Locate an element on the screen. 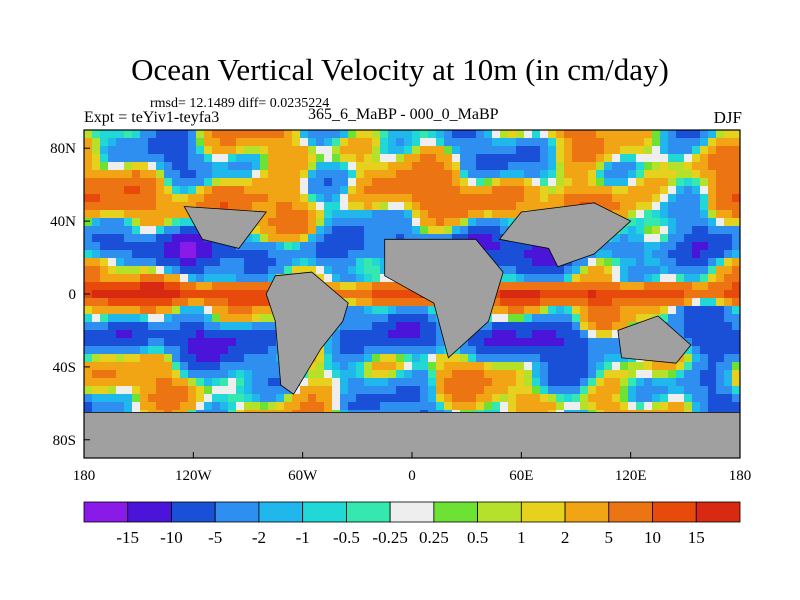 This screenshot has height=600, width=800. x-tick-label: 60E is located at coordinates (521, 476).